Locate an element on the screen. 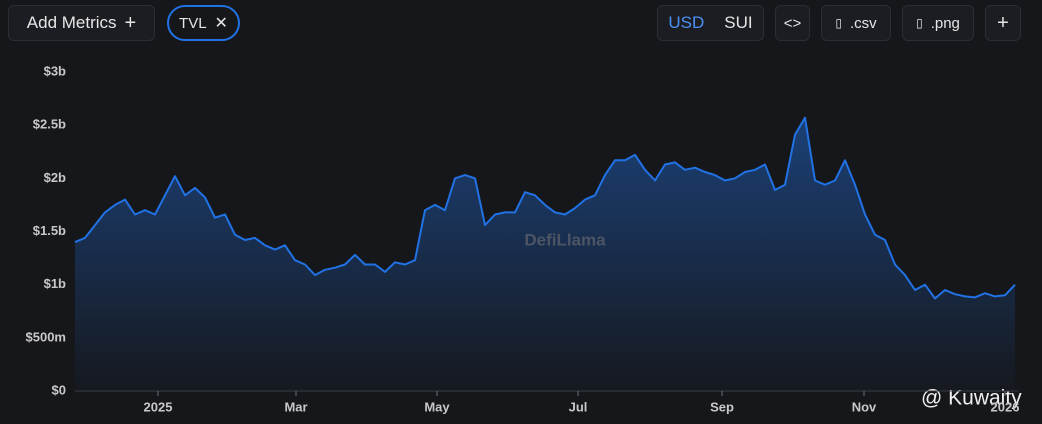  y-tick-label: $1.5b is located at coordinates (49, 230).